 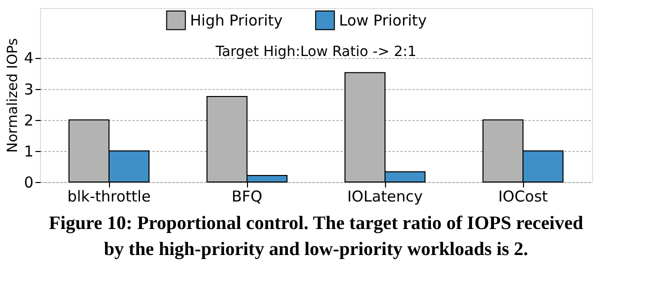 I want to click on x-tick-label: BFQ, so click(x=247, y=197).